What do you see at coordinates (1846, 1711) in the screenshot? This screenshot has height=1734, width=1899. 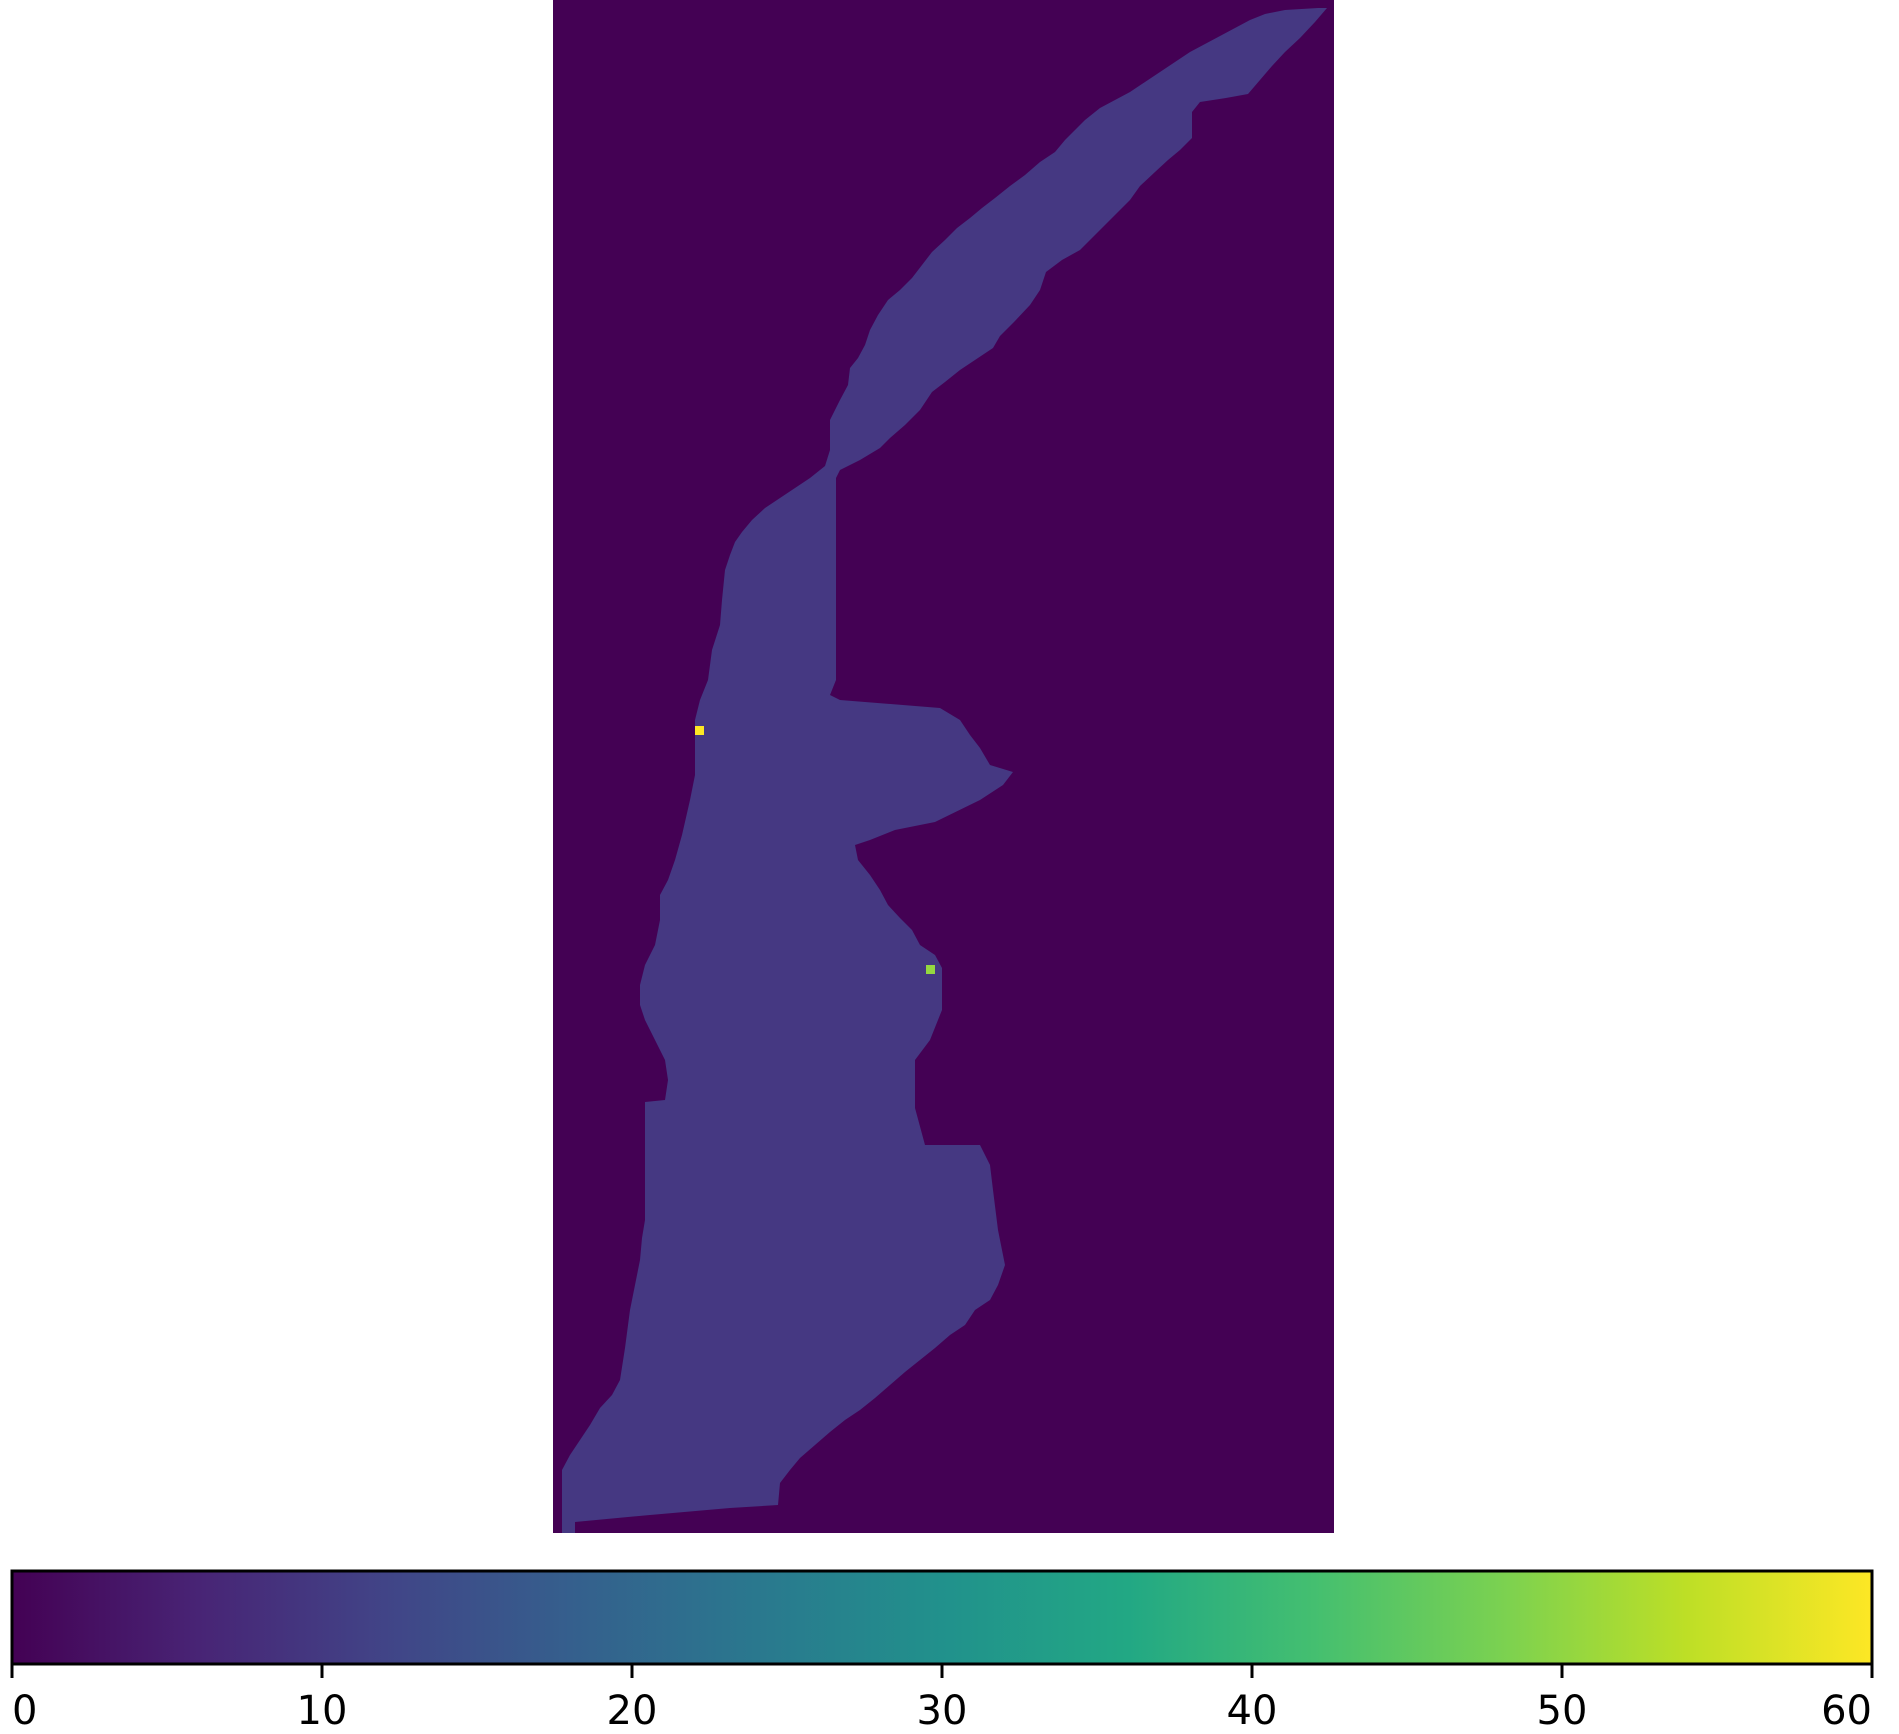 I see `colorbar-tick-label: 60` at bounding box center [1846, 1711].